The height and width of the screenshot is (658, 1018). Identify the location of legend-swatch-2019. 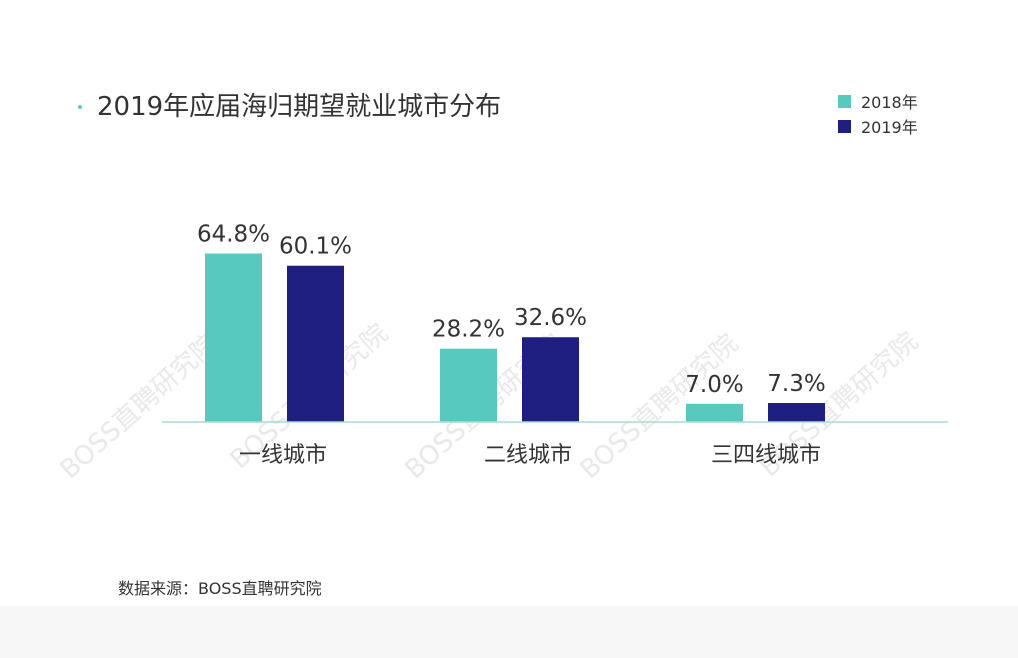
(844, 126).